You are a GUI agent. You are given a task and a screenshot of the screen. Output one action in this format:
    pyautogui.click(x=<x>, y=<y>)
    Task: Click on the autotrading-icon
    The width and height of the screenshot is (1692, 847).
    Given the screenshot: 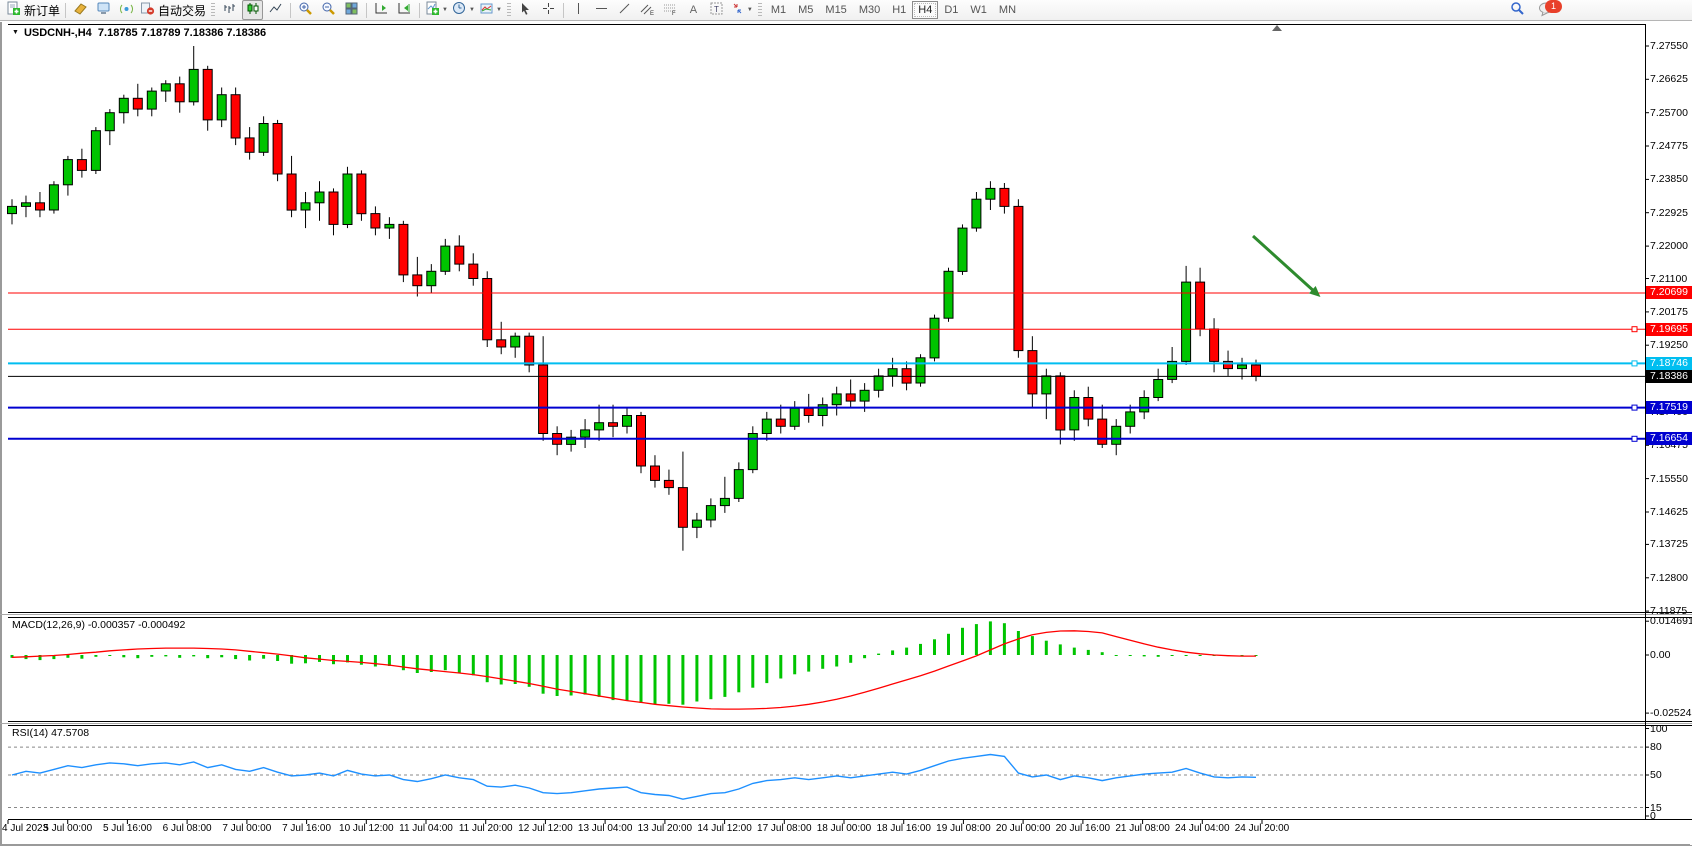 What is the action you would take?
    pyautogui.click(x=147, y=10)
    